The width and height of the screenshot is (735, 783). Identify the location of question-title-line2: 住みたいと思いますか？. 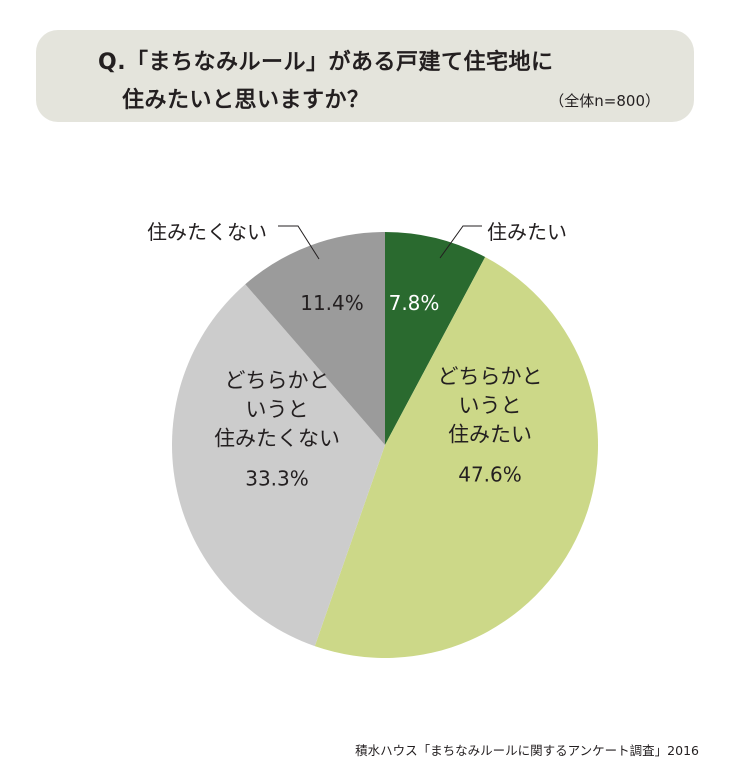
(246, 100).